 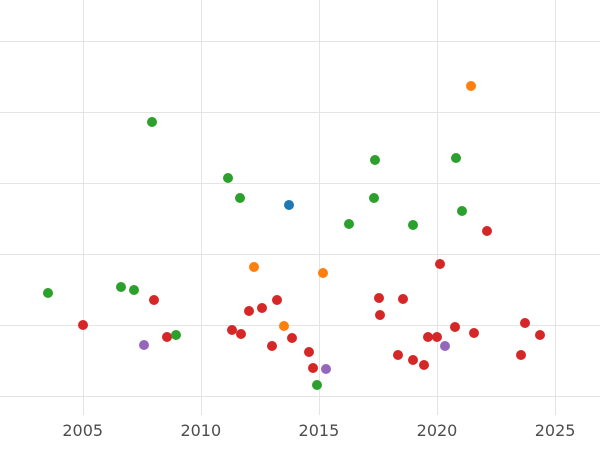 What do you see at coordinates (437, 430) in the screenshot?
I see `x-tick-label: 2020` at bounding box center [437, 430].